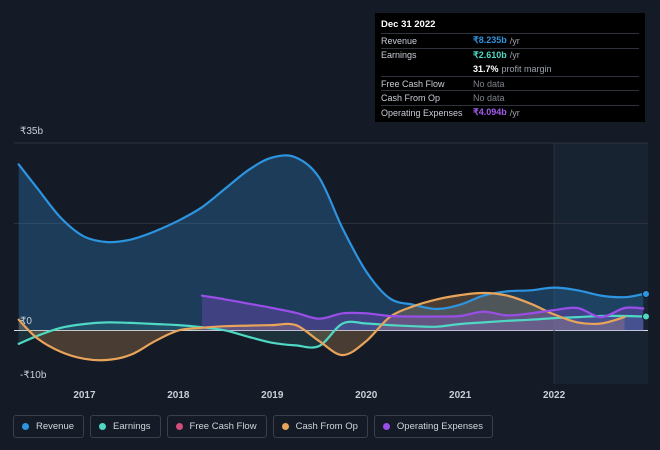 The height and width of the screenshot is (450, 660). I want to click on tooltip-row-label: Operating Expenses, so click(422, 112).